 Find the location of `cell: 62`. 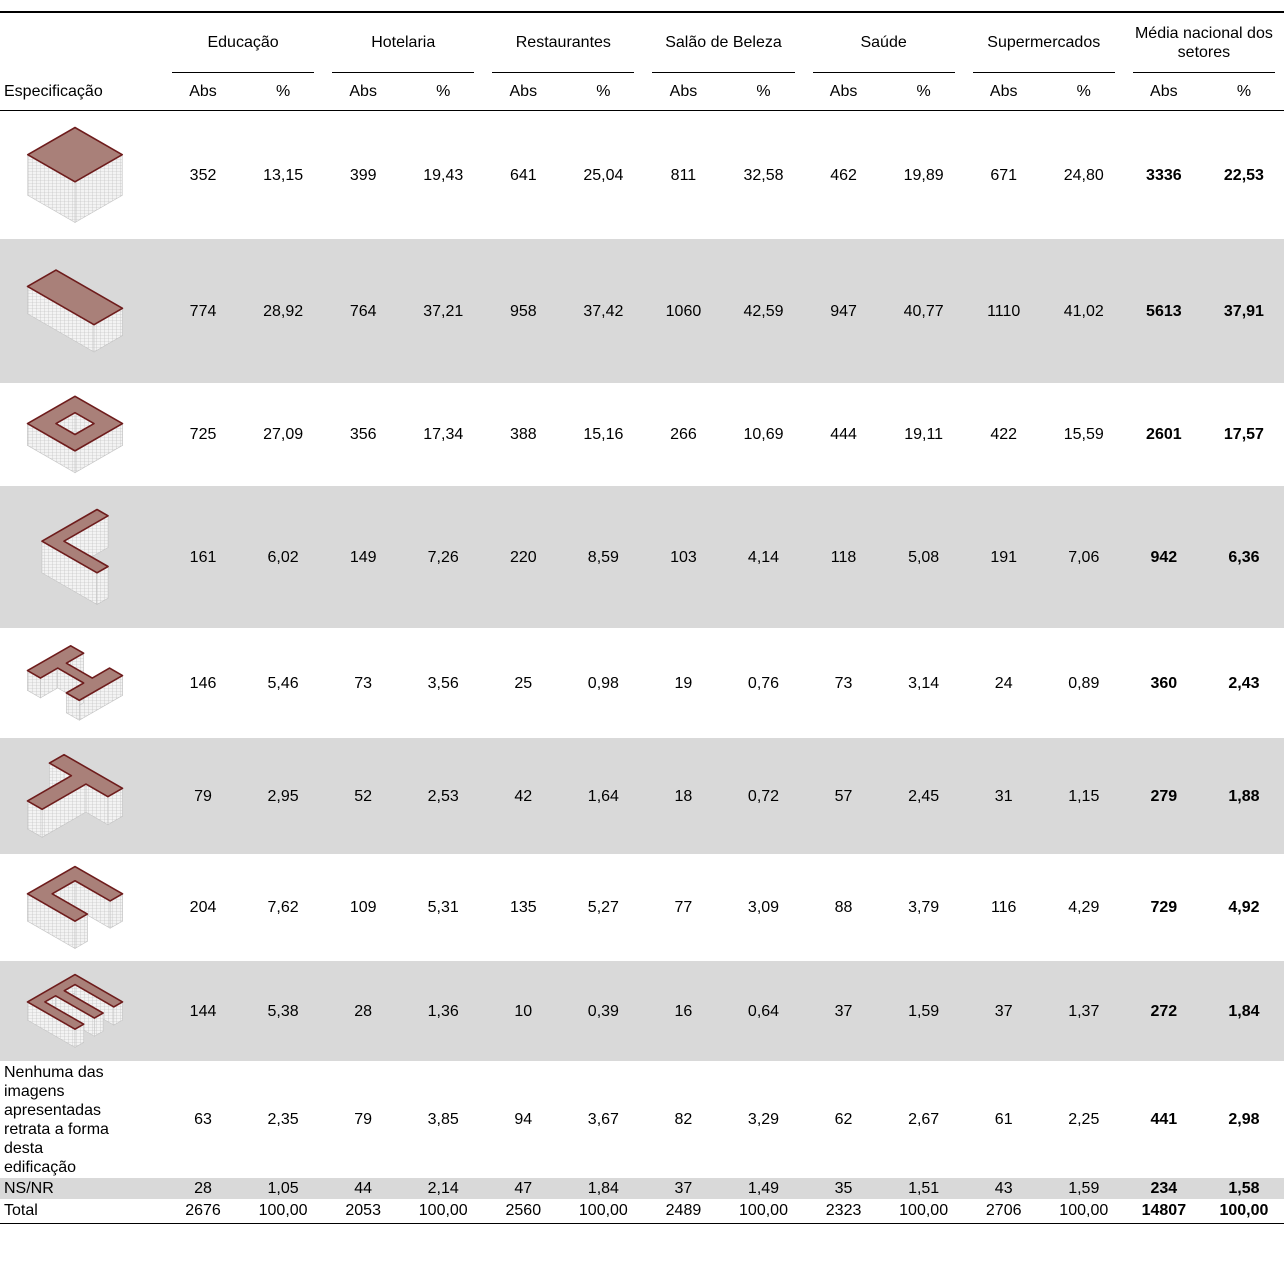

cell: 62 is located at coordinates (843, 1119).